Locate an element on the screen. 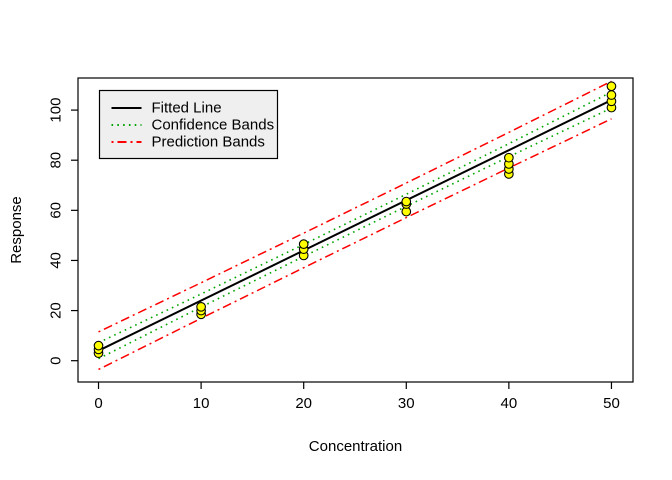  y-tick-label: 0 is located at coordinates (56, 361).